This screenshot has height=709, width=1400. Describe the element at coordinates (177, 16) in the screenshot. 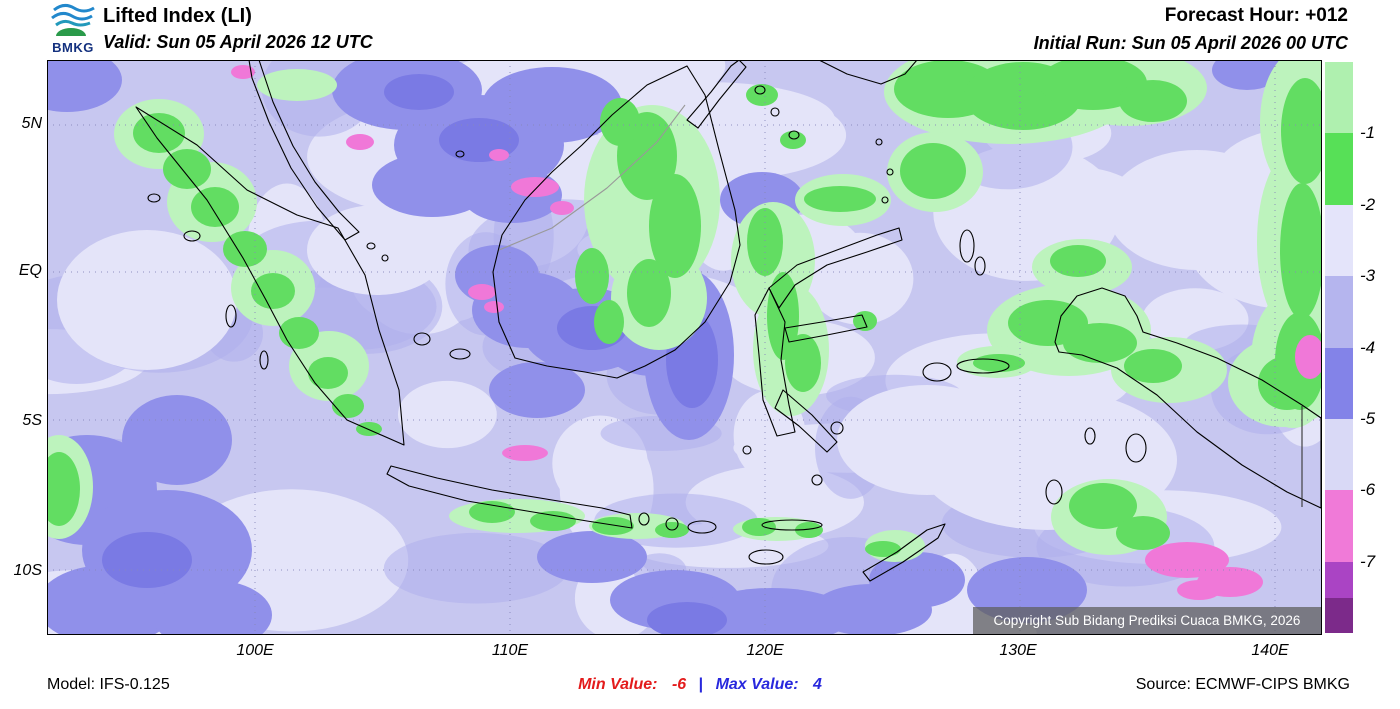

I see `page-title: Lifted Index (LI)` at that location.